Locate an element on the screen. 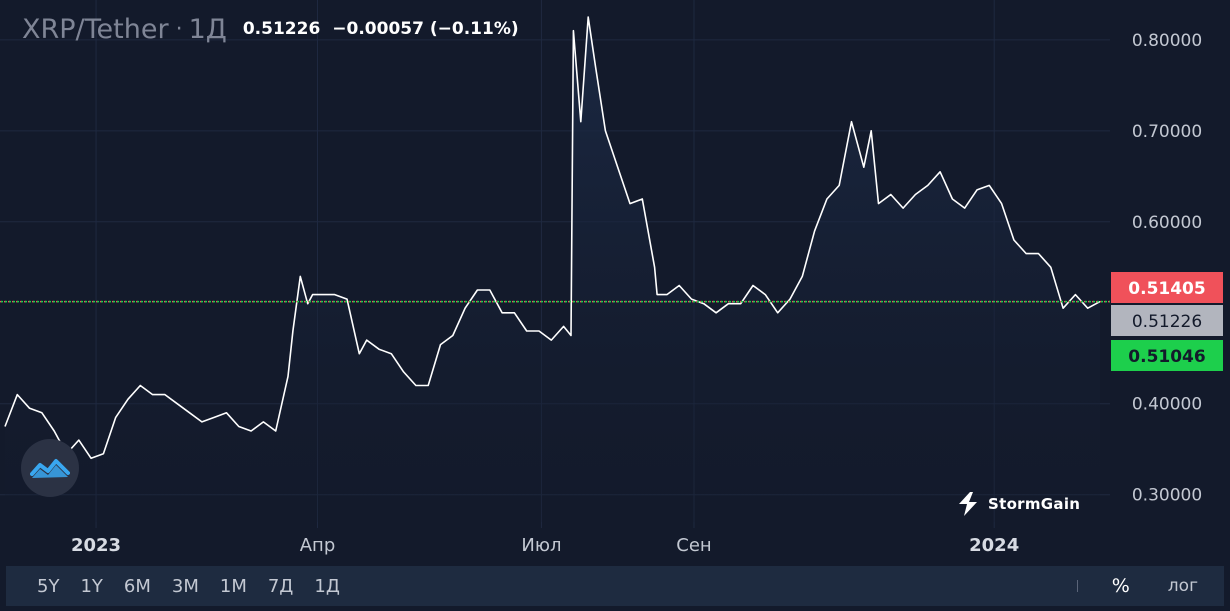  x-tick-label: 2024 is located at coordinates (994, 545).